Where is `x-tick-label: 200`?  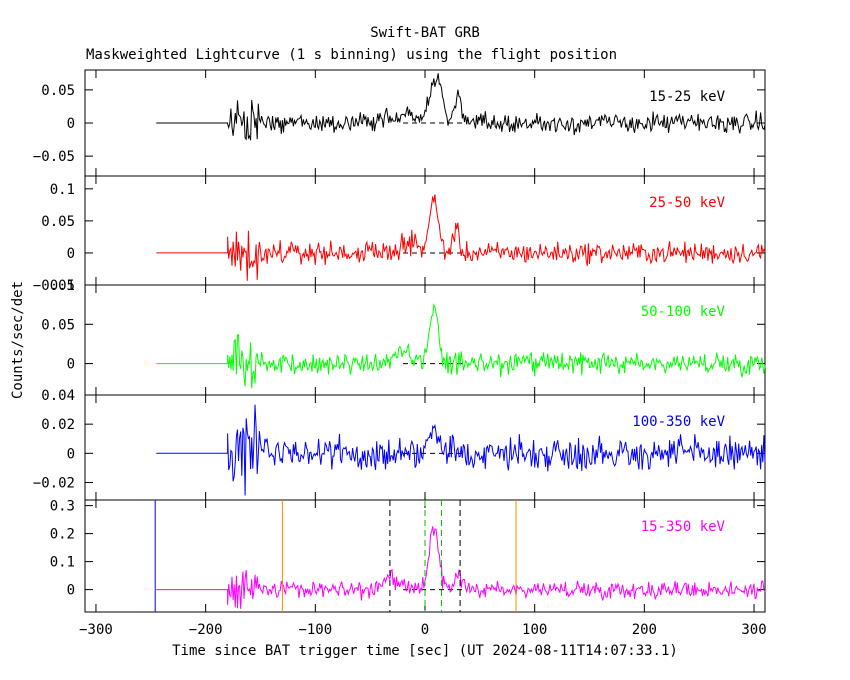 x-tick-label: 200 is located at coordinates (644, 630).